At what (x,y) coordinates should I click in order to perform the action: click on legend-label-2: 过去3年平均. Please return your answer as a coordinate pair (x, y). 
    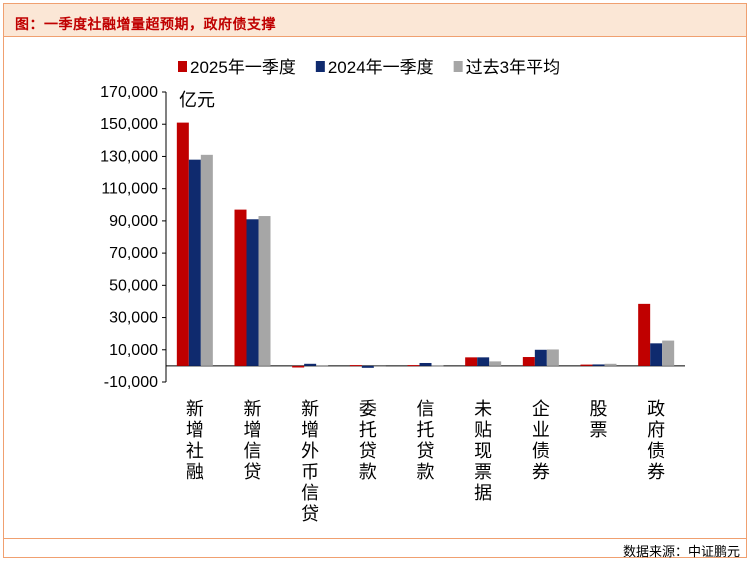
    Looking at the image, I should click on (513, 67).